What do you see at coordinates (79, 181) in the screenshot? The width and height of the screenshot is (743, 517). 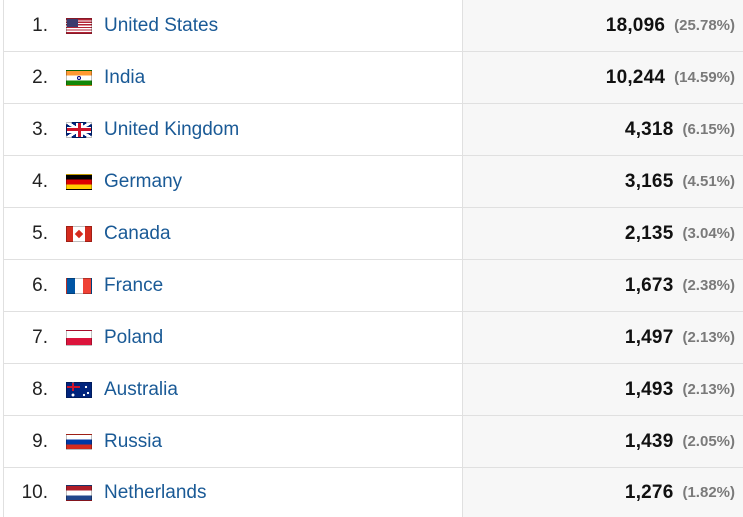 I see `germany-flag-icon` at bounding box center [79, 181].